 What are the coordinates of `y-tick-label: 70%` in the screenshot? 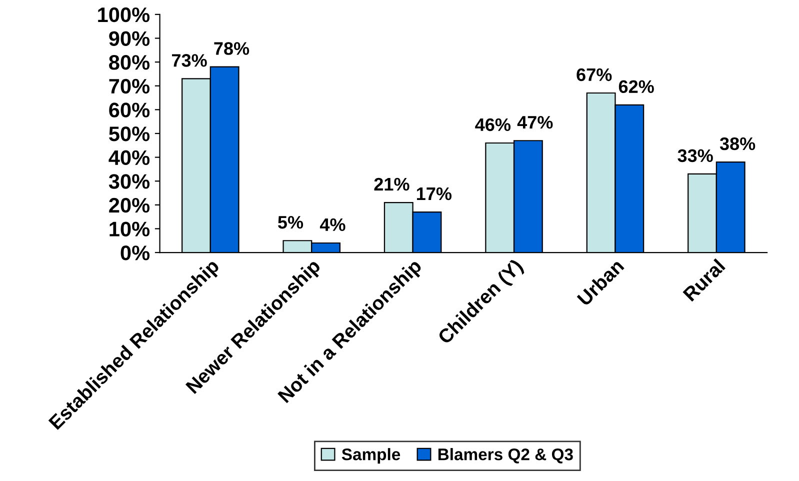 It's located at (129, 86).